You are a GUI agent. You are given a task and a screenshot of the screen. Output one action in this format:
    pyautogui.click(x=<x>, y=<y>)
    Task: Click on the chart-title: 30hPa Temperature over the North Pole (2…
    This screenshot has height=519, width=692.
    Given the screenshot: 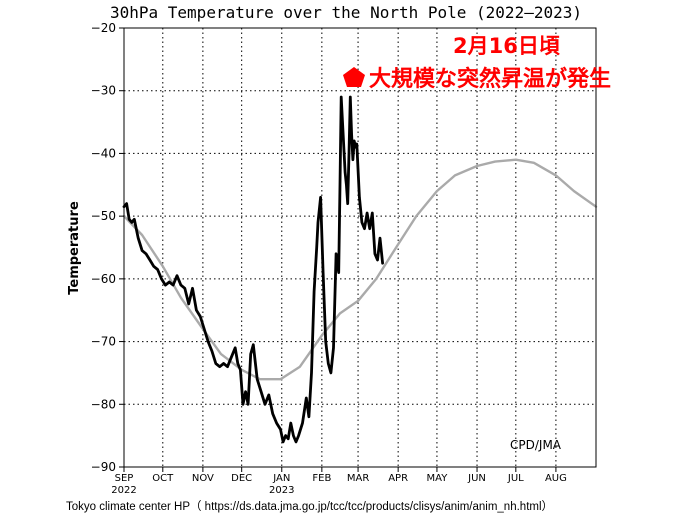 What is the action you would take?
    pyautogui.click(x=346, y=12)
    